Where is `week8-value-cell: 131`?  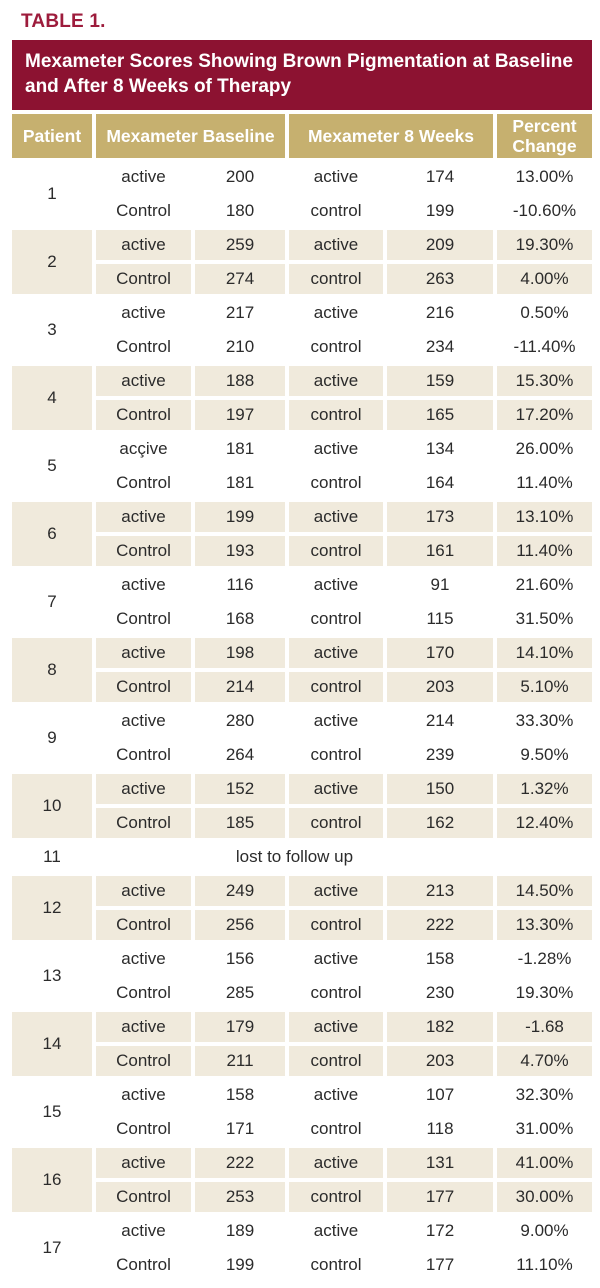
week8-value-cell: 131 is located at coordinates (440, 1162).